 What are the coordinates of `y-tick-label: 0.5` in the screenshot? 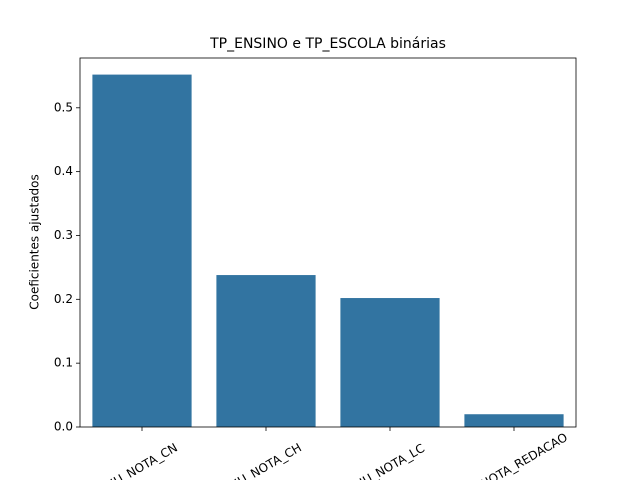 It's located at (63, 107).